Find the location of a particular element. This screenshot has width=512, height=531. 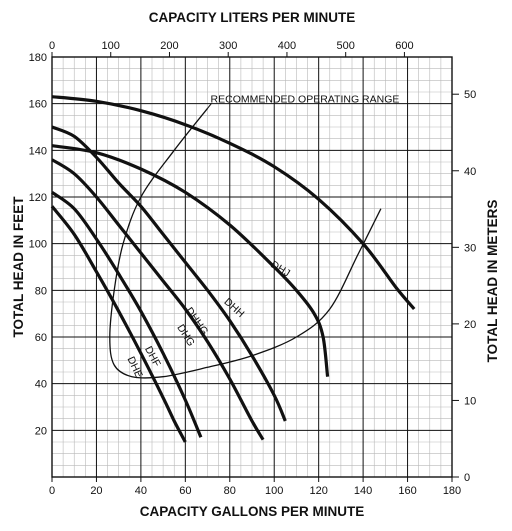

x-tick-label: 180 is located at coordinates (452, 491).